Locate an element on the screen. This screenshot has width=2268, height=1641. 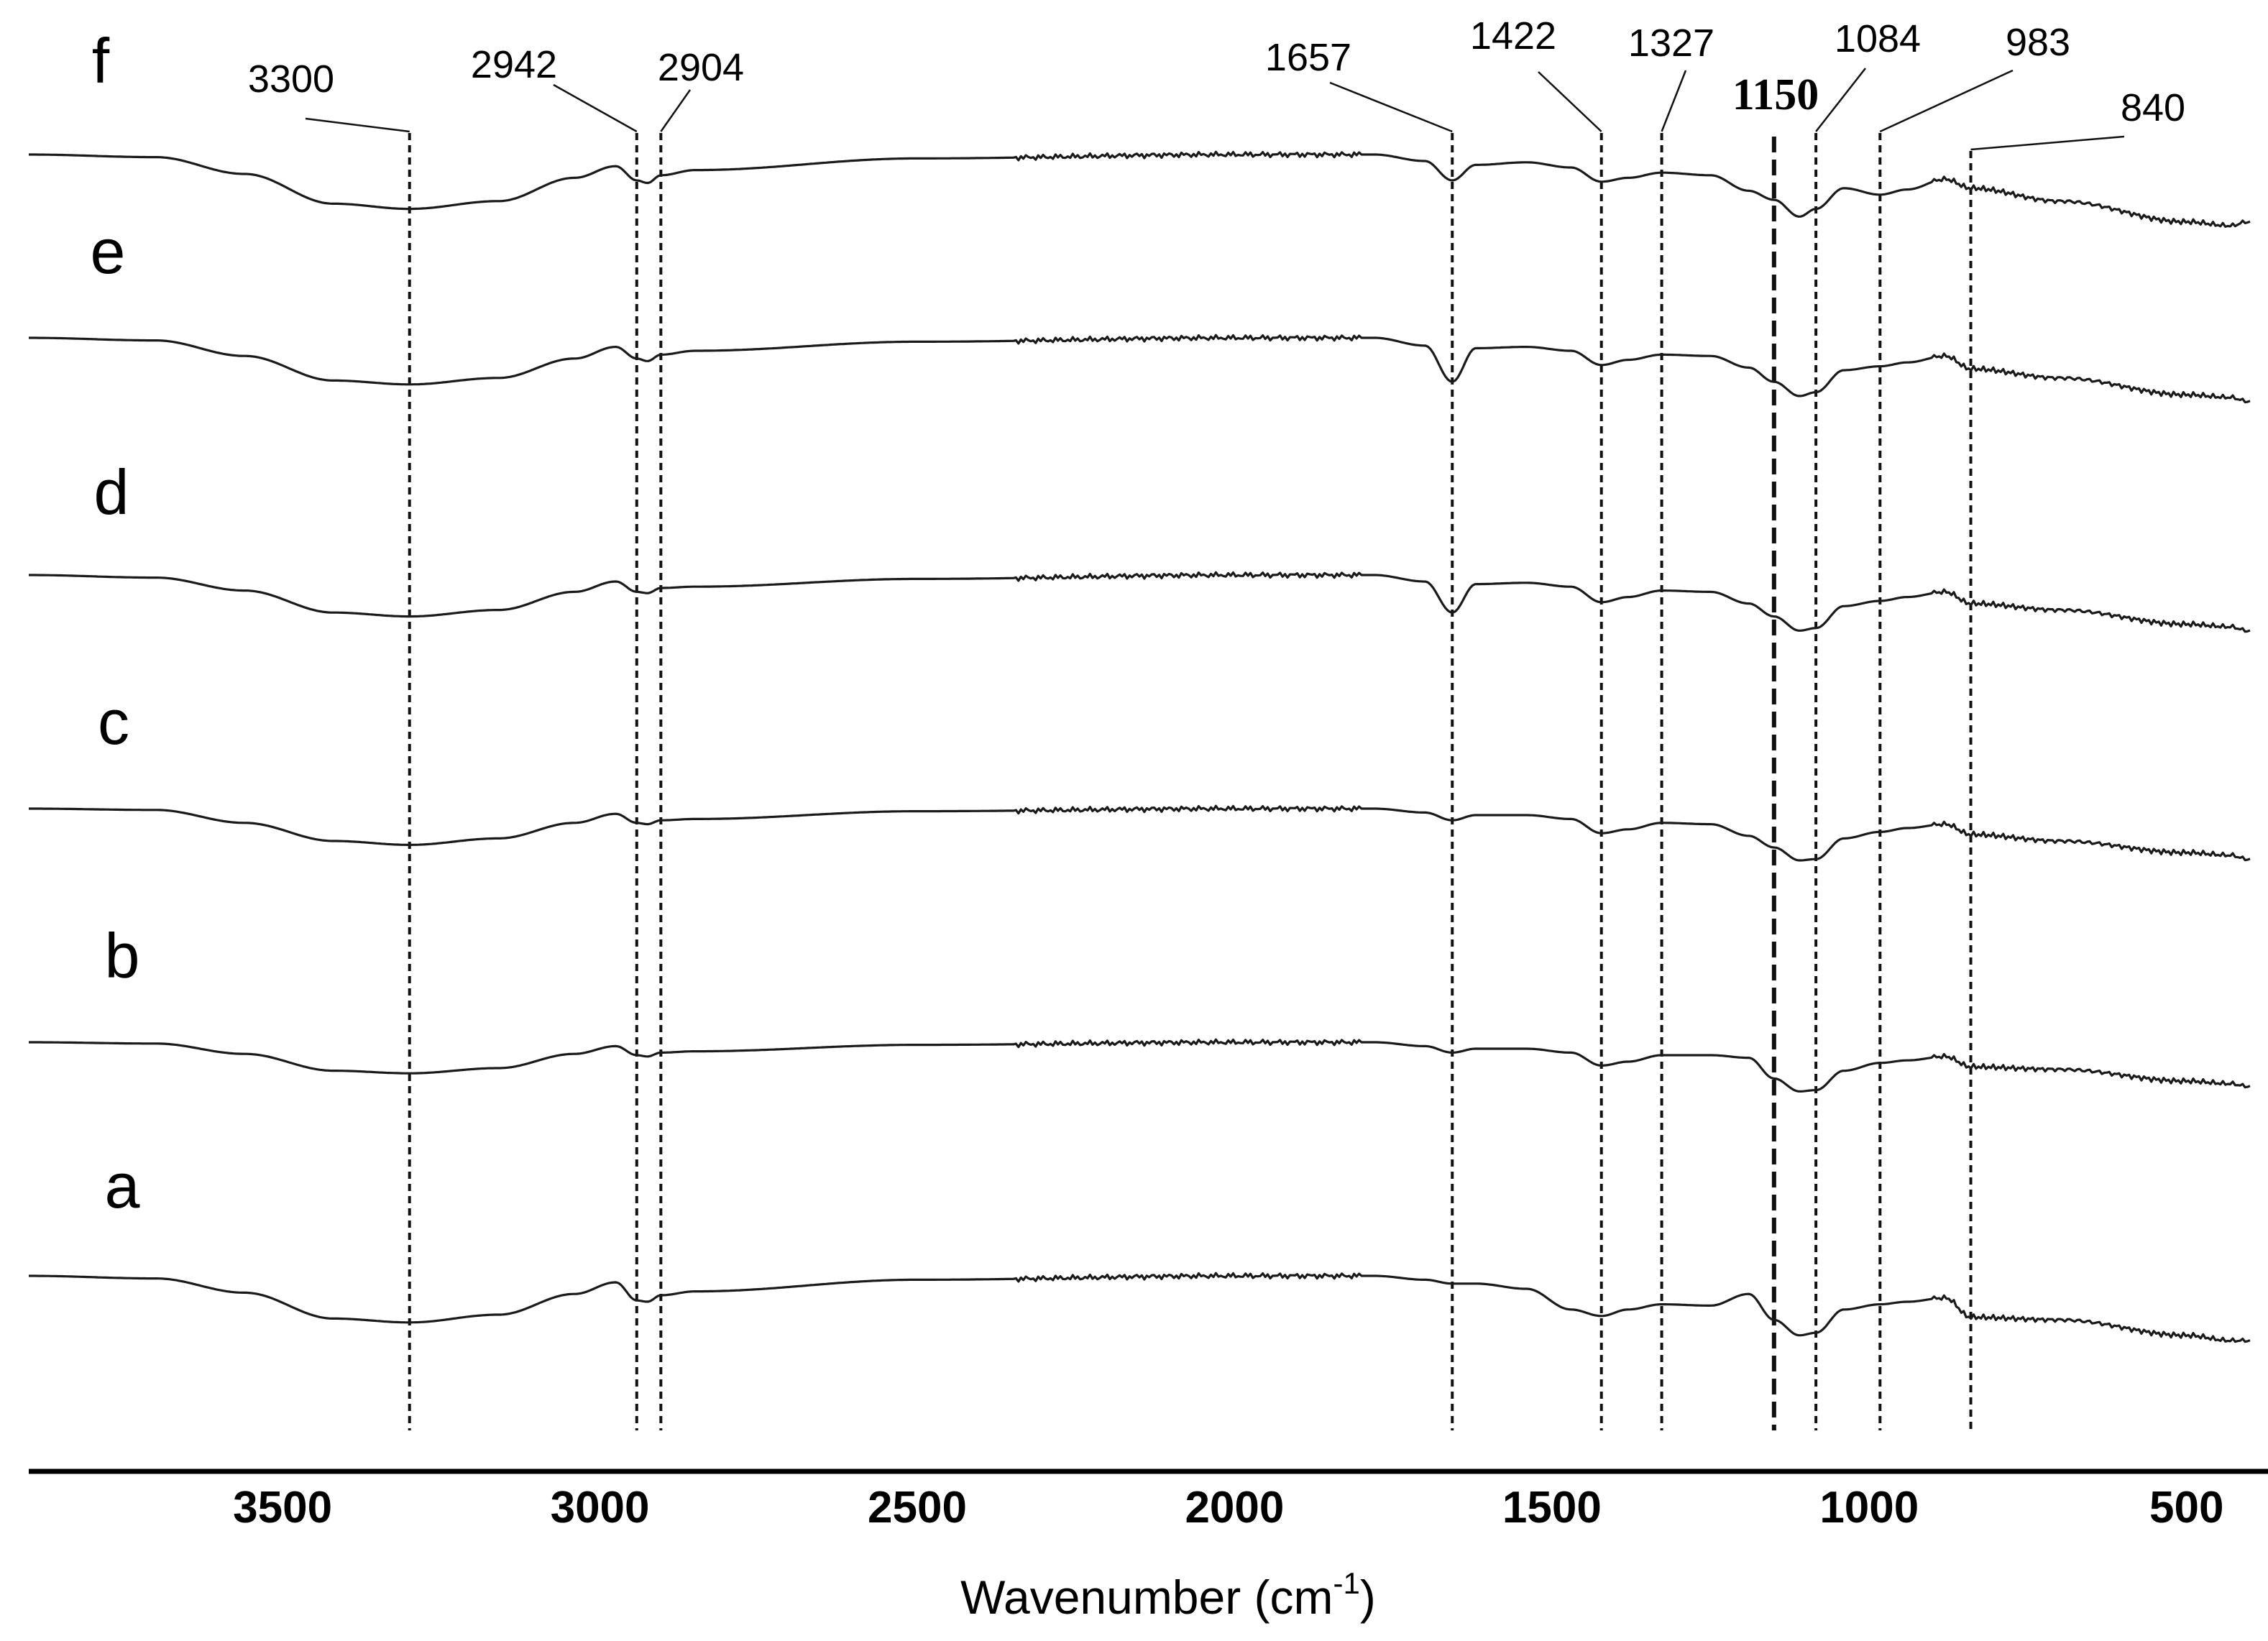
spectrum-b is located at coordinates (1140, 1065).